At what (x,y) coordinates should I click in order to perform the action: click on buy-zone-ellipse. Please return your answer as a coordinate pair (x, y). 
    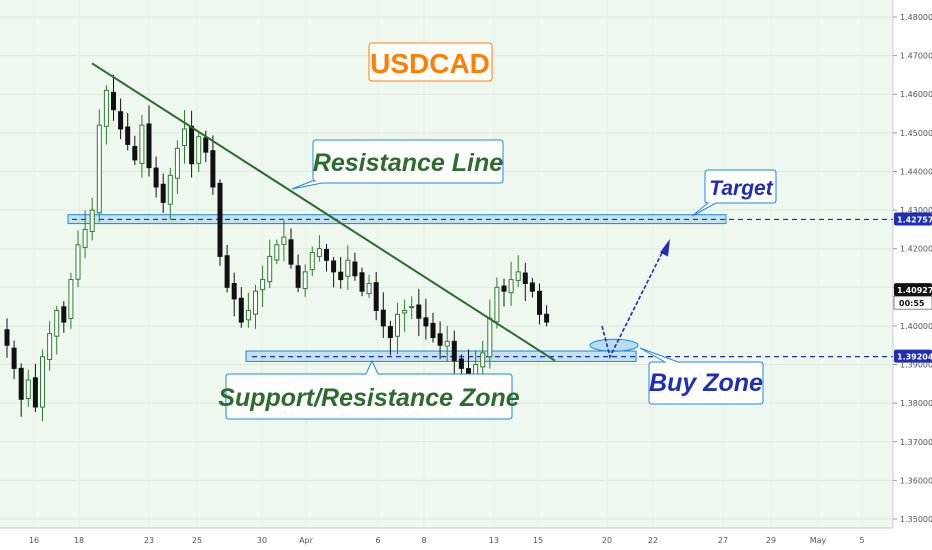
    Looking at the image, I should click on (614, 345).